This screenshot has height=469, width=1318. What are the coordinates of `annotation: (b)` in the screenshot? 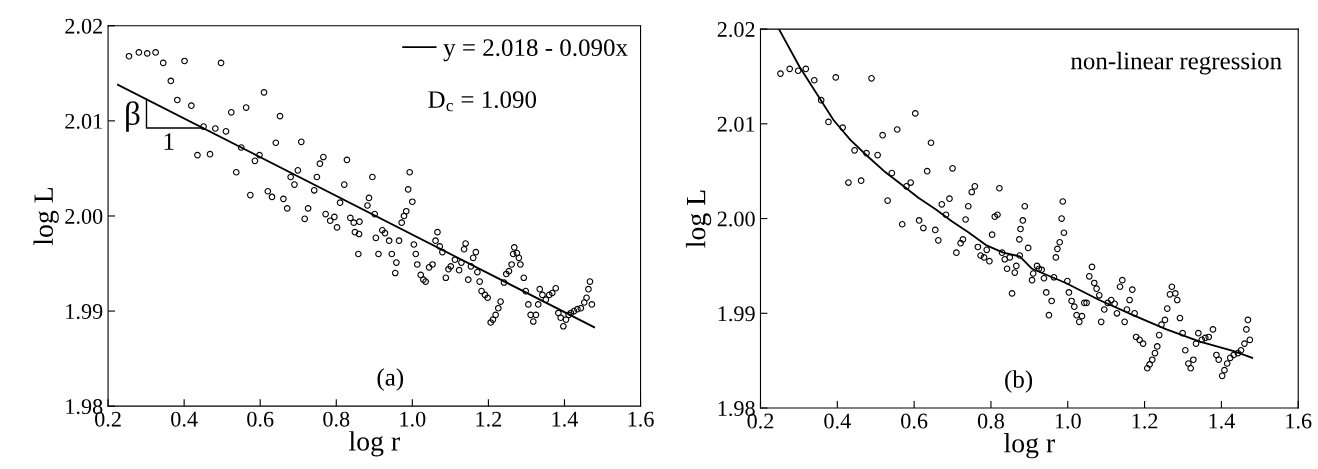 It's located at (1019, 381).